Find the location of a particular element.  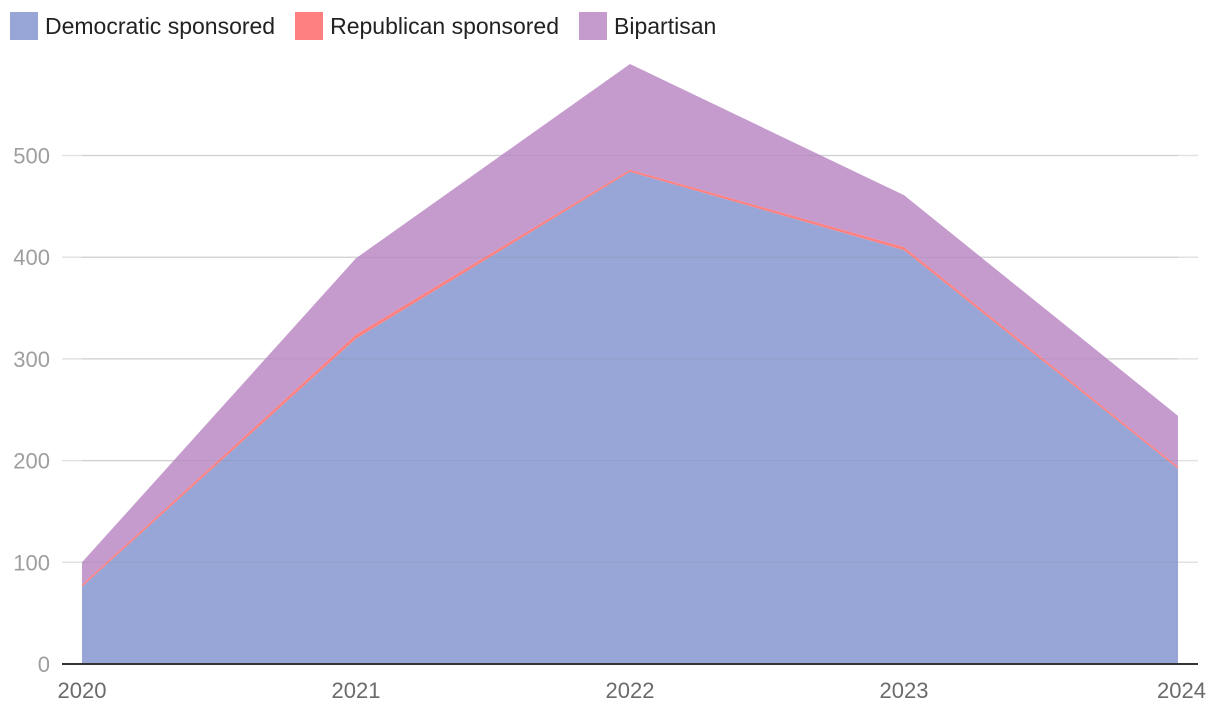

legend-item-republican: Republican sponsored is located at coordinates (427, 26).